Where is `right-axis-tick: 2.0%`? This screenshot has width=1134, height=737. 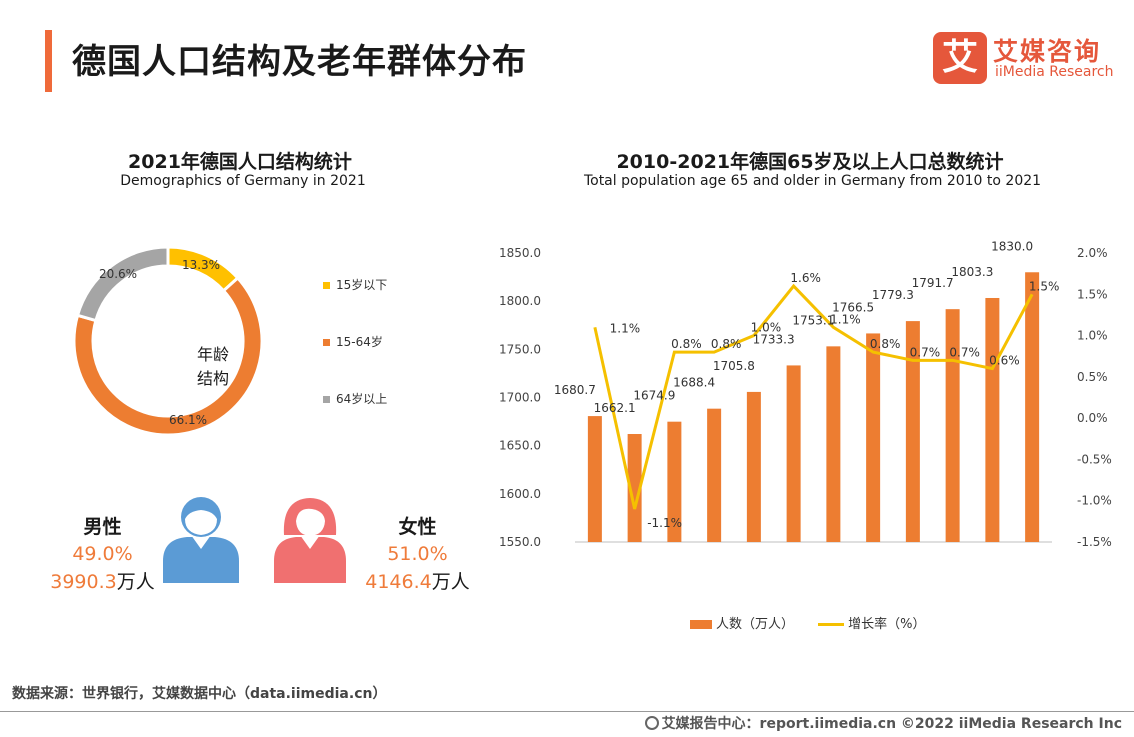 right-axis-tick: 2.0% is located at coordinates (1092, 253).